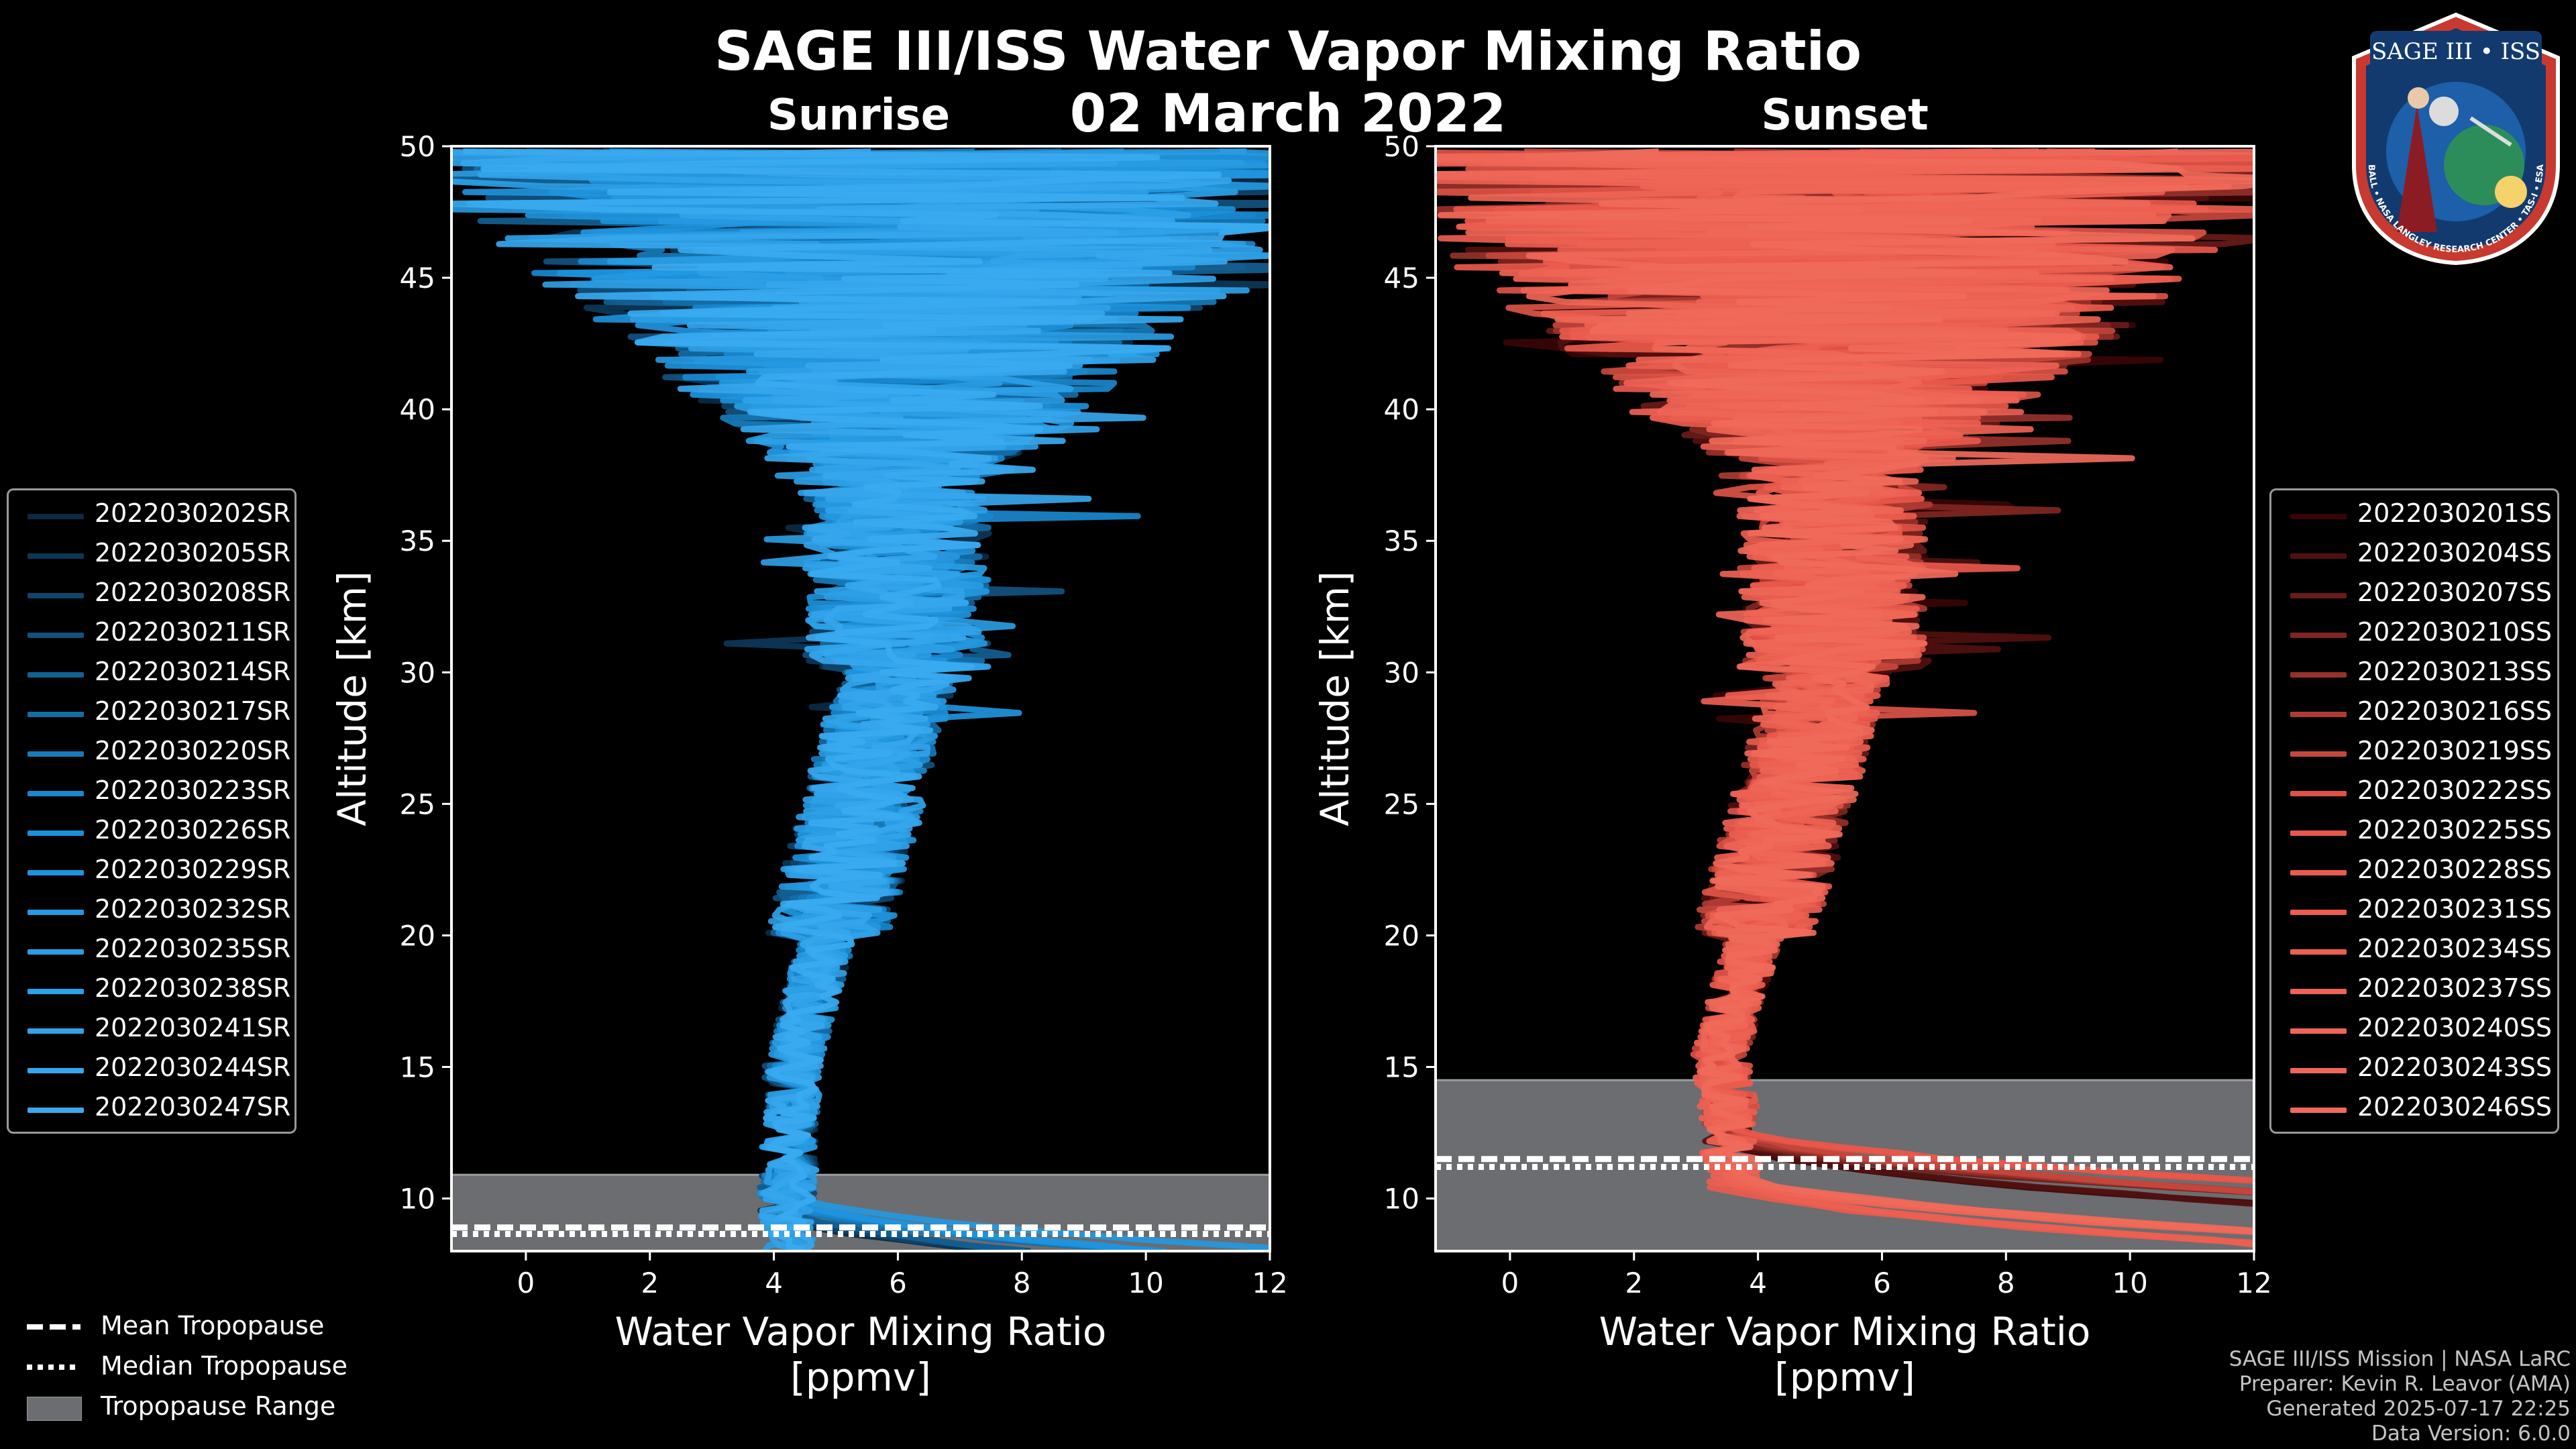 This screenshot has height=1449, width=2576. What do you see at coordinates (2511, 192) in the screenshot?
I see `logo-sun` at bounding box center [2511, 192].